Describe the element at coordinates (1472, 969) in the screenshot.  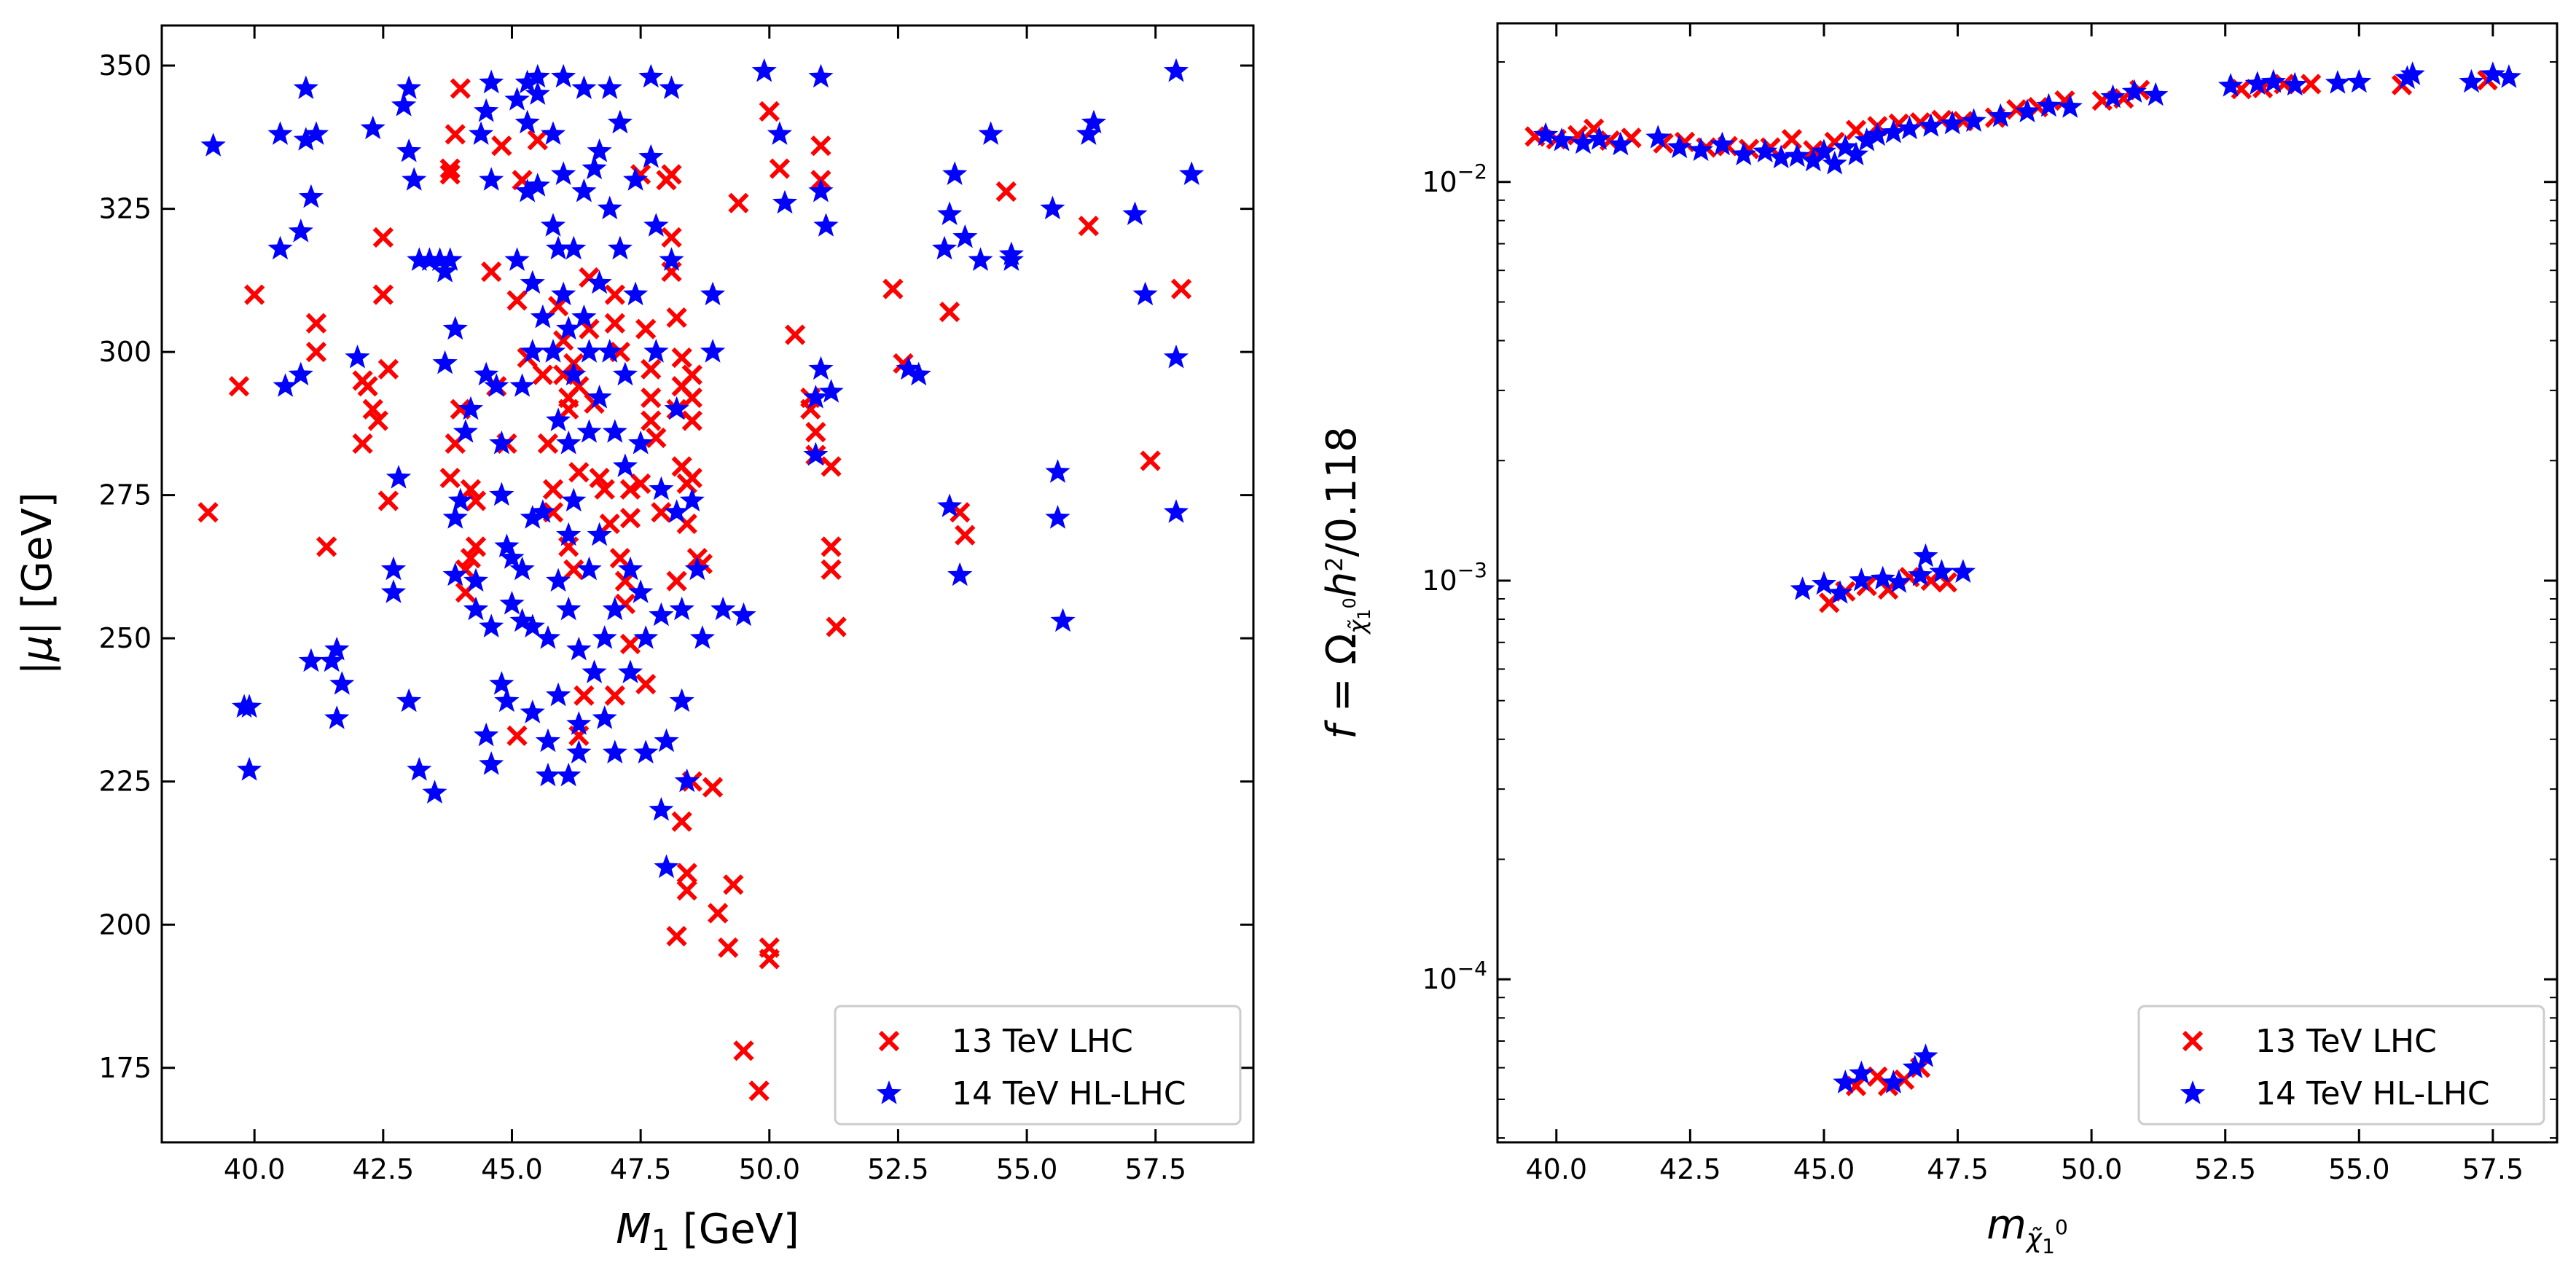
I see `right-y-tick-exponent: −4` at that location.